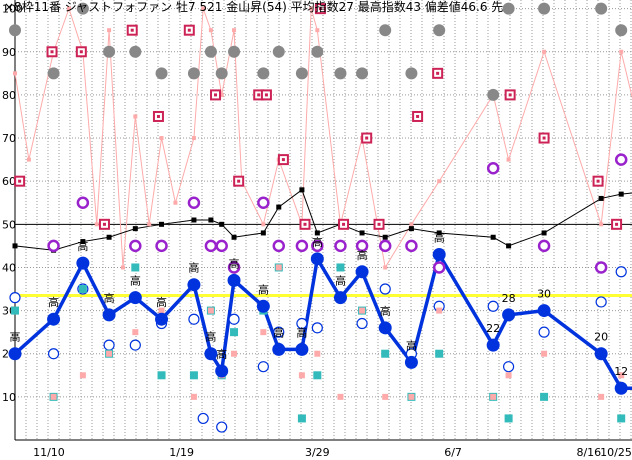 The width and height of the screenshot is (632, 460). I want to click on y-tick-label: 90, so click(9, 52).